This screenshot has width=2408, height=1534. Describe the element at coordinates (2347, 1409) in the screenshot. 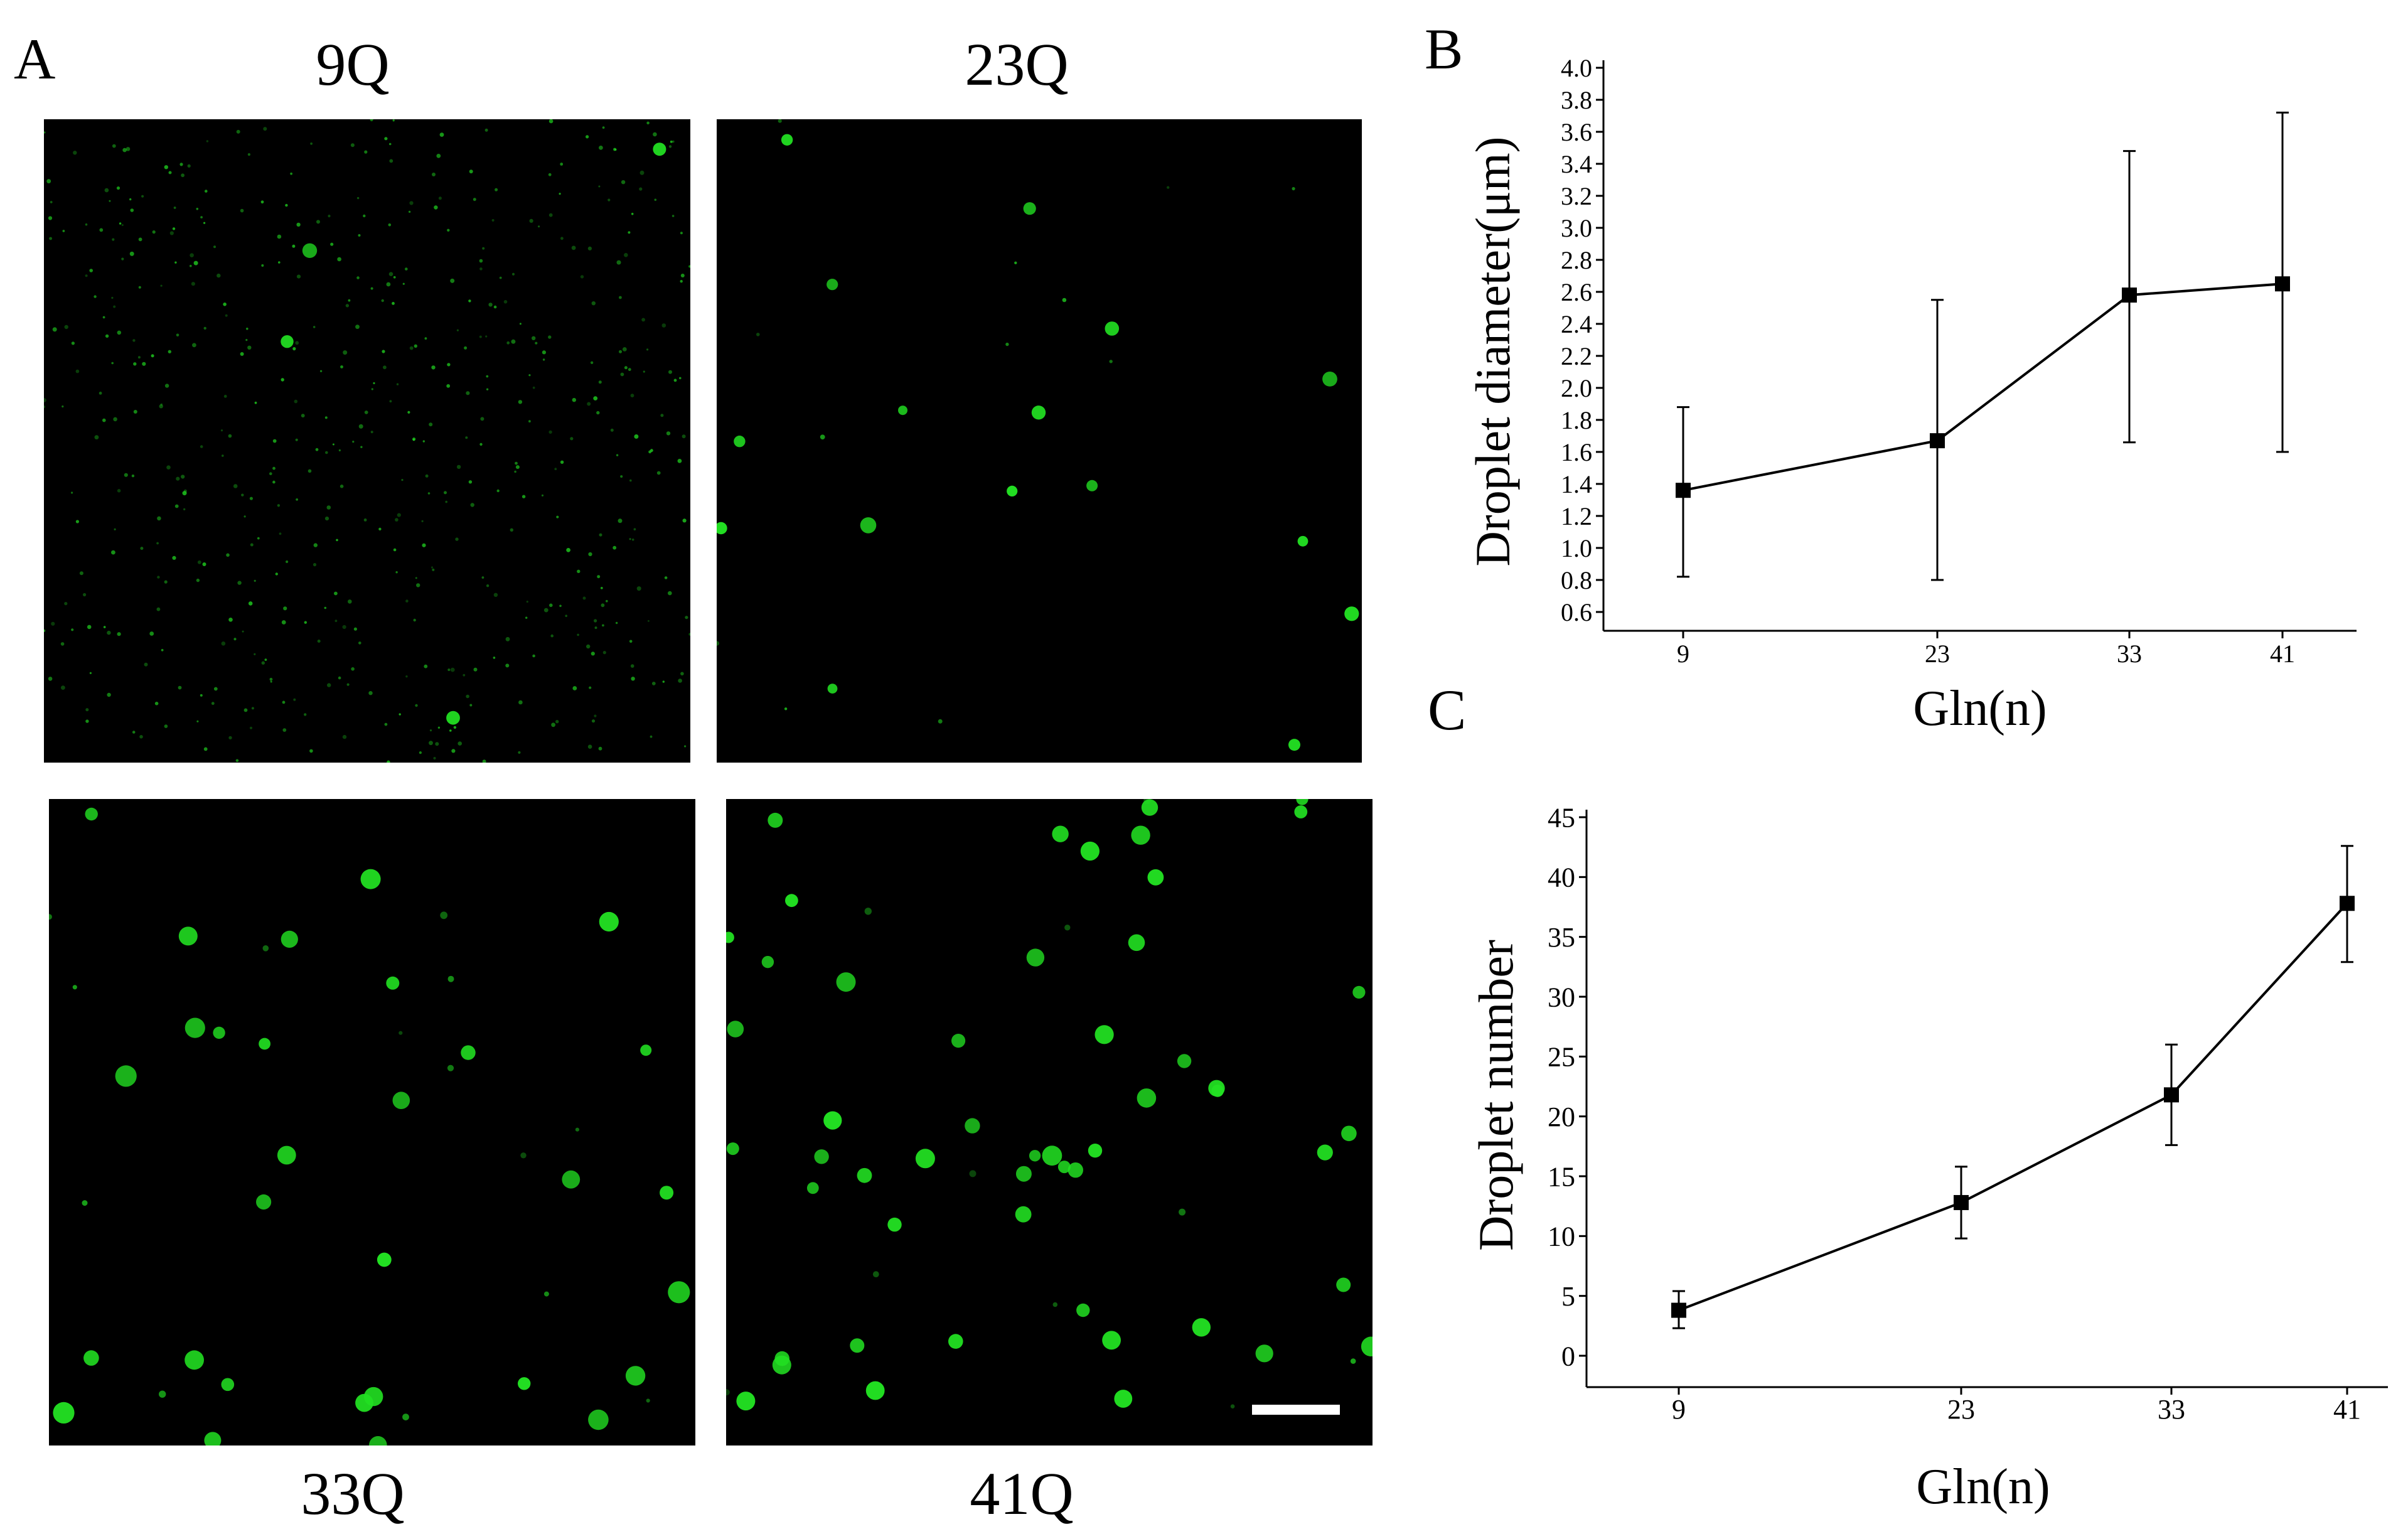

I see `x-tick-label: 41` at that location.